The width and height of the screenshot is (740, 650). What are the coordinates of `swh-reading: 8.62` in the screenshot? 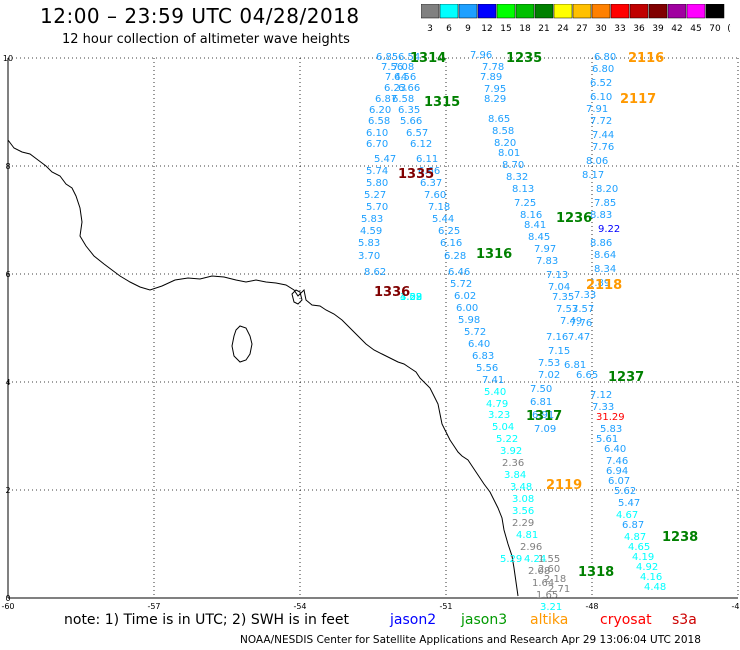 It's located at (375, 272).